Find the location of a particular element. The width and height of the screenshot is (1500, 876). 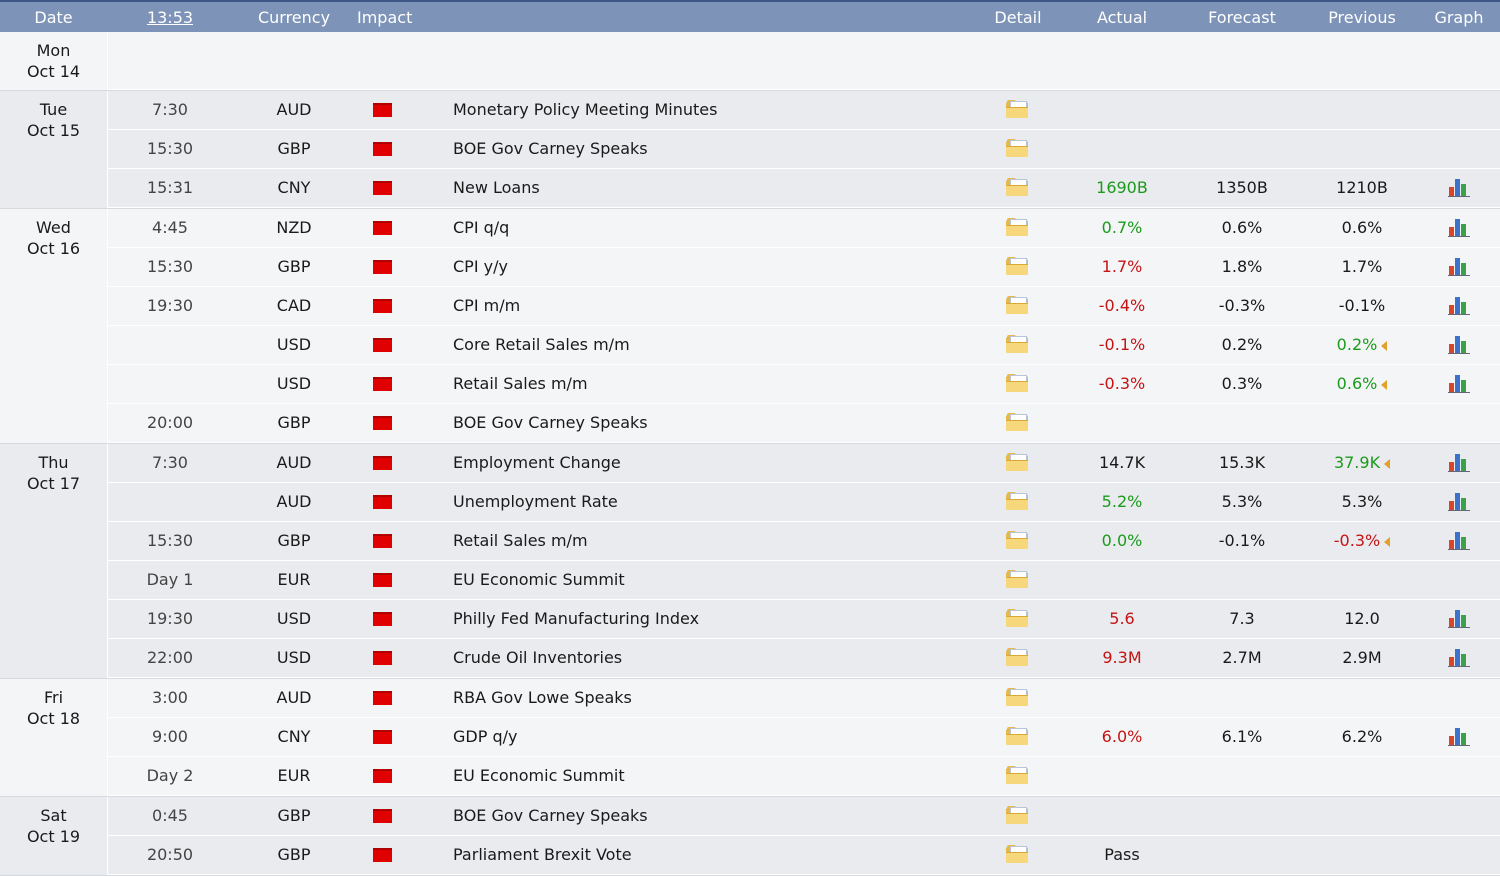

impact-flag-icon is located at coordinates (382, 384).